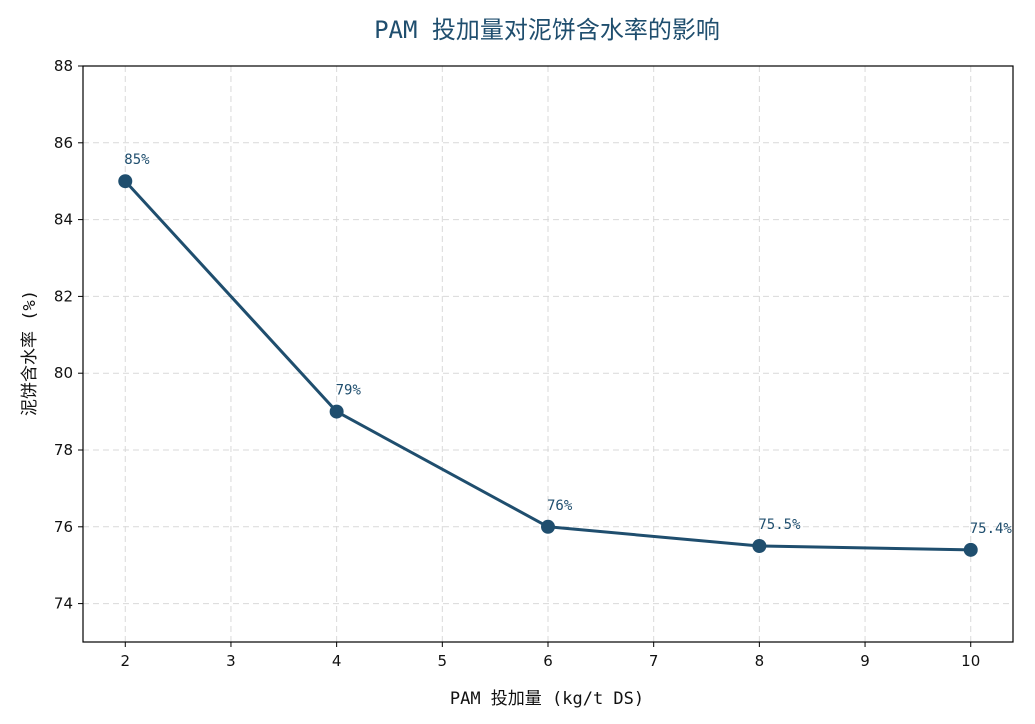 Image resolution: width=1035 pixels, height=724 pixels. Describe the element at coordinates (547, 699) in the screenshot. I see `x-axis-label: PAM 投加量 (kg/t DS)` at that location.